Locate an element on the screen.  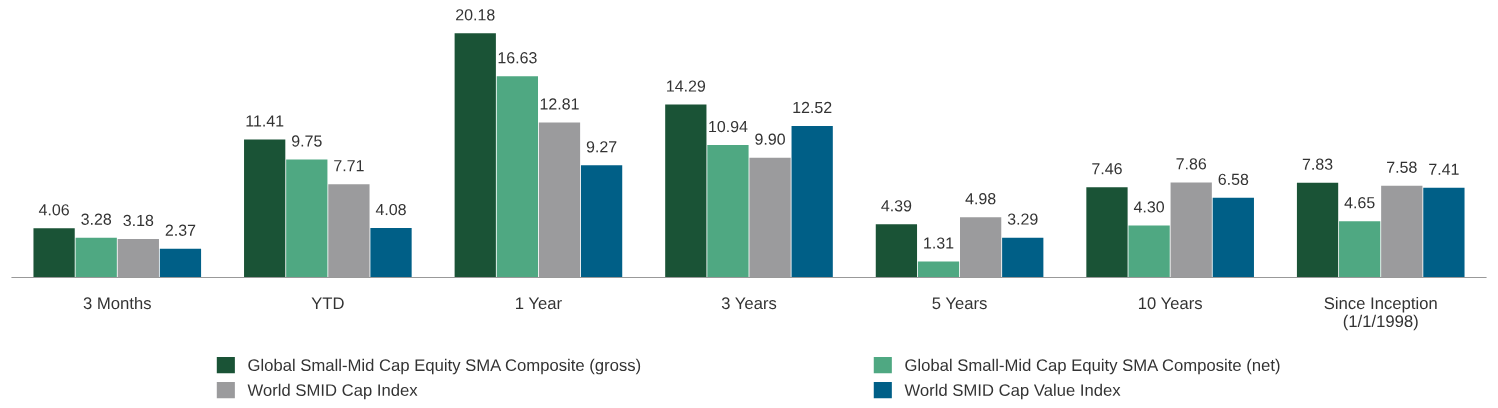
legend-label: Global Small-Mid Cap Equity SMA Composite (net) is located at coordinates (1092, 366).